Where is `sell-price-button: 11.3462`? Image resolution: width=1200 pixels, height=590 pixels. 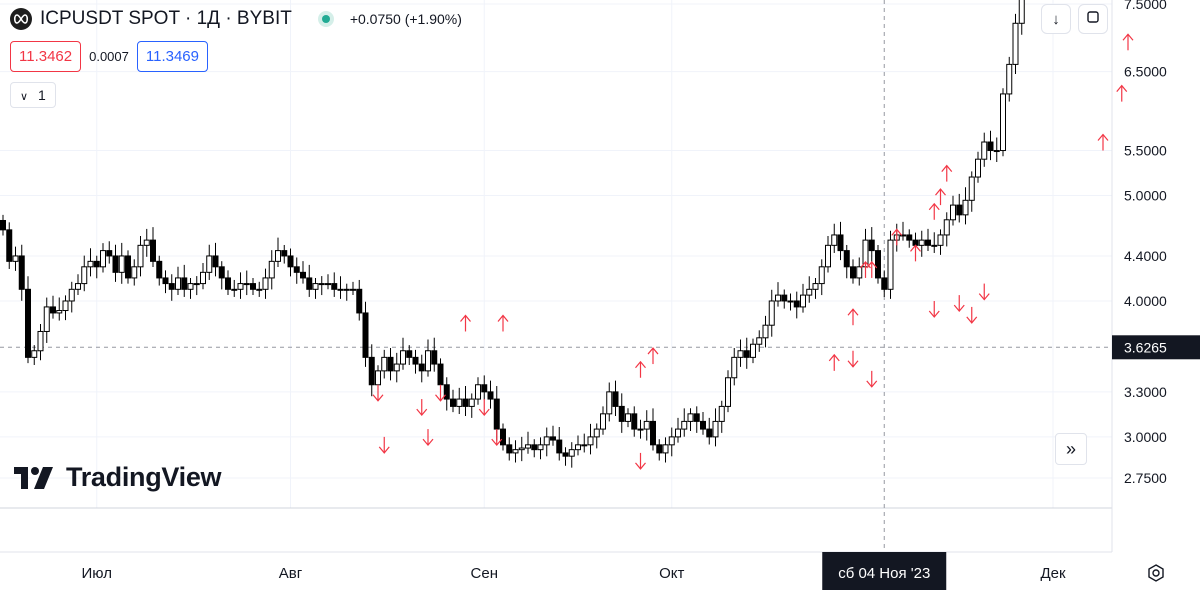 sell-price-button: 11.3462 is located at coordinates (46, 56).